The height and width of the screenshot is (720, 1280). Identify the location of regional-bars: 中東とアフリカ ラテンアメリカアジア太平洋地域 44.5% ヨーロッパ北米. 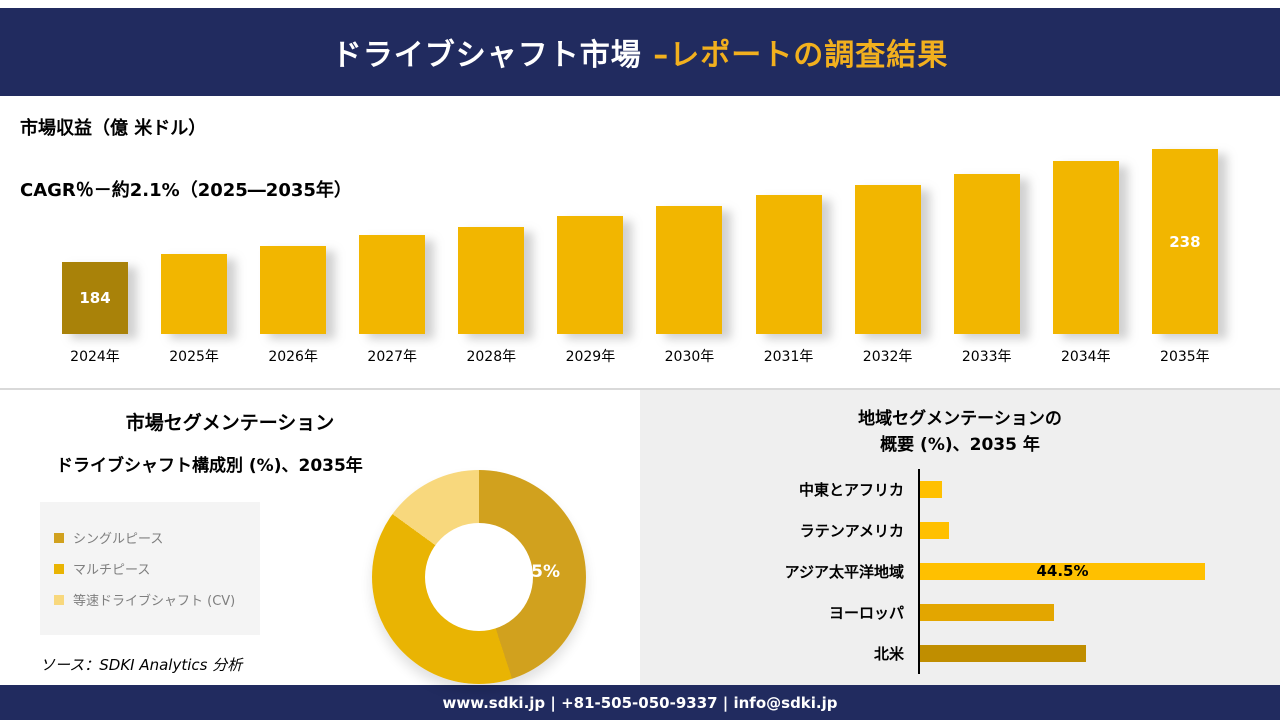
(960, 571).